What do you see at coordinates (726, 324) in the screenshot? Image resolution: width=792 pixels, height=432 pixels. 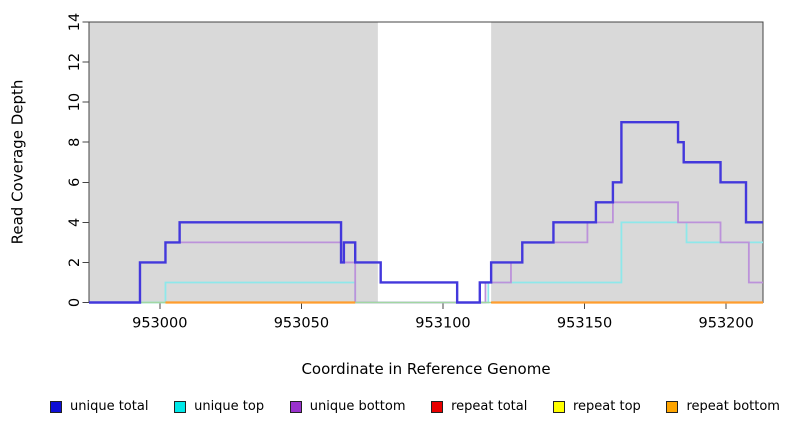 I see `x-tick-label: 953200` at bounding box center [726, 324].